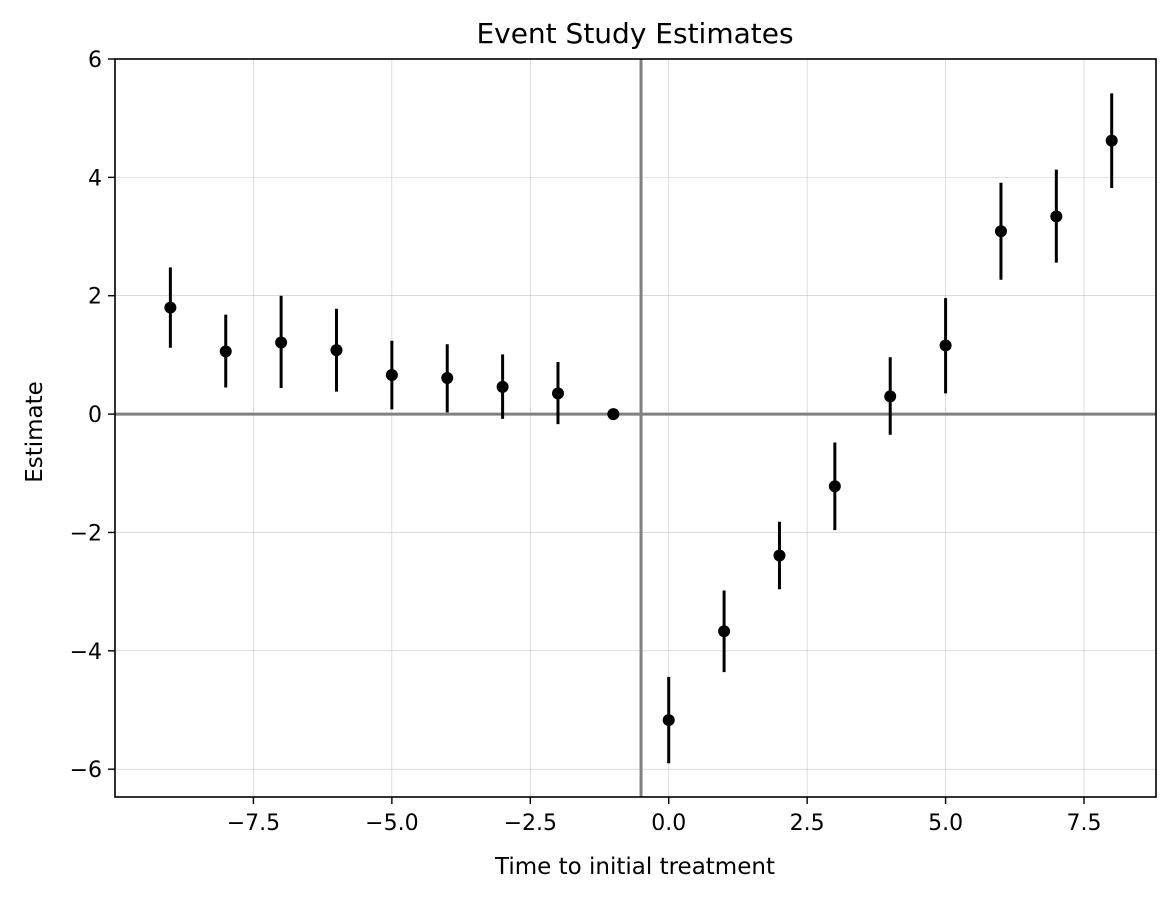  Describe the element at coordinates (530, 823) in the screenshot. I see `x-tick-label: −2.5` at that location.